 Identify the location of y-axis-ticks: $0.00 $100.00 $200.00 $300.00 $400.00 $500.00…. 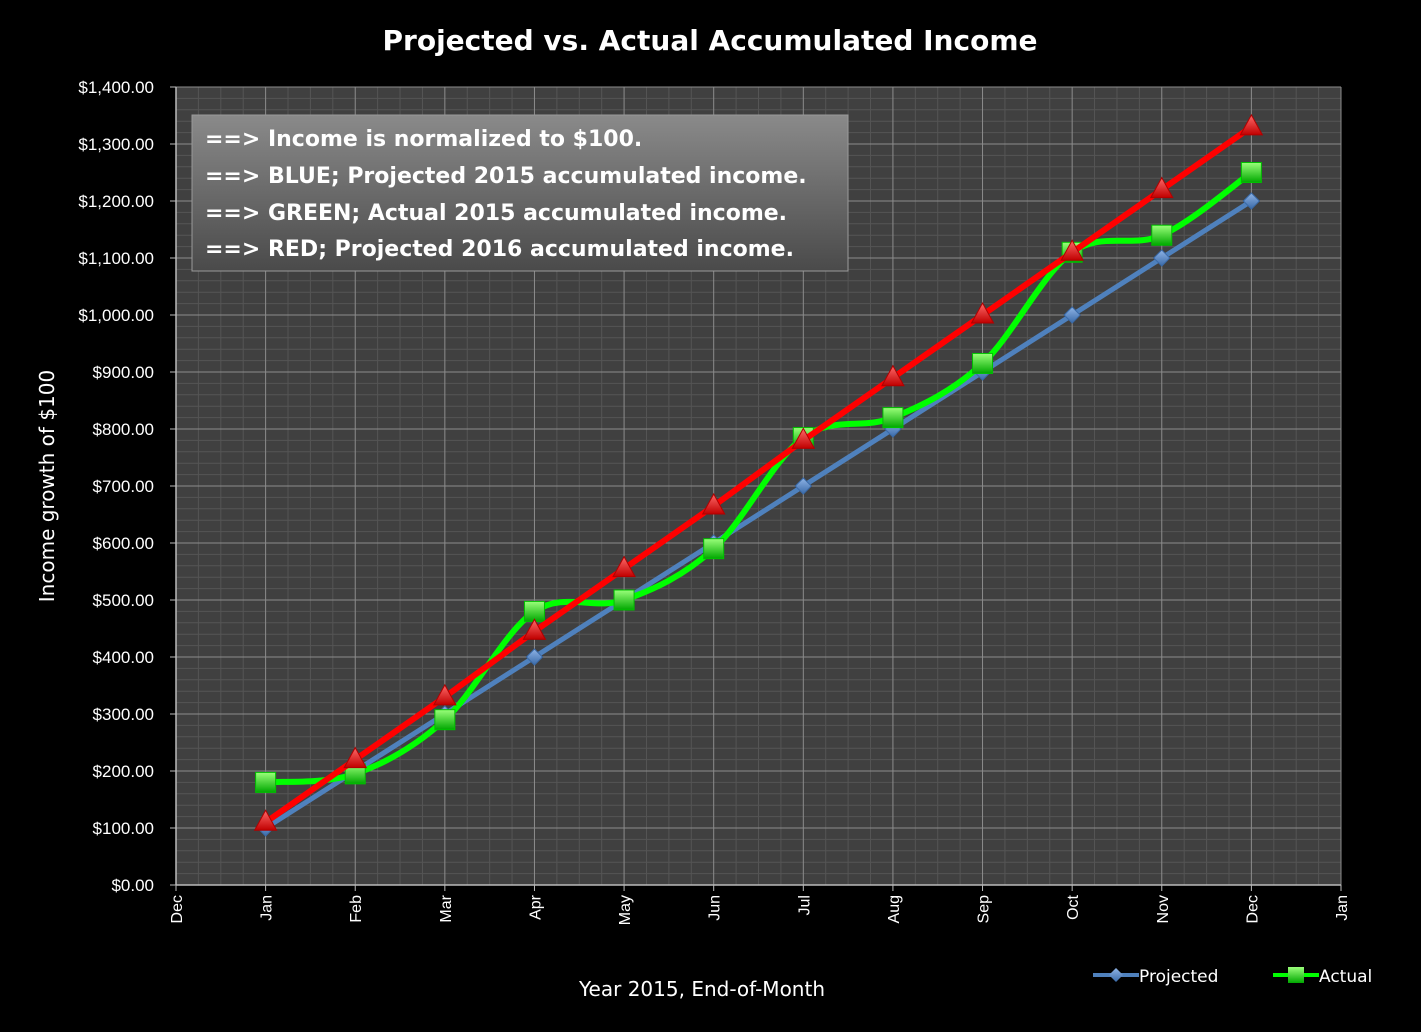
(127, 486).